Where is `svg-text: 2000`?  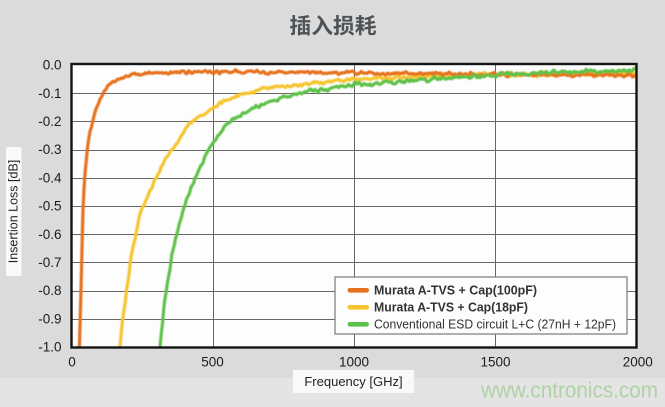 svg-text: 2000 is located at coordinates (638, 362).